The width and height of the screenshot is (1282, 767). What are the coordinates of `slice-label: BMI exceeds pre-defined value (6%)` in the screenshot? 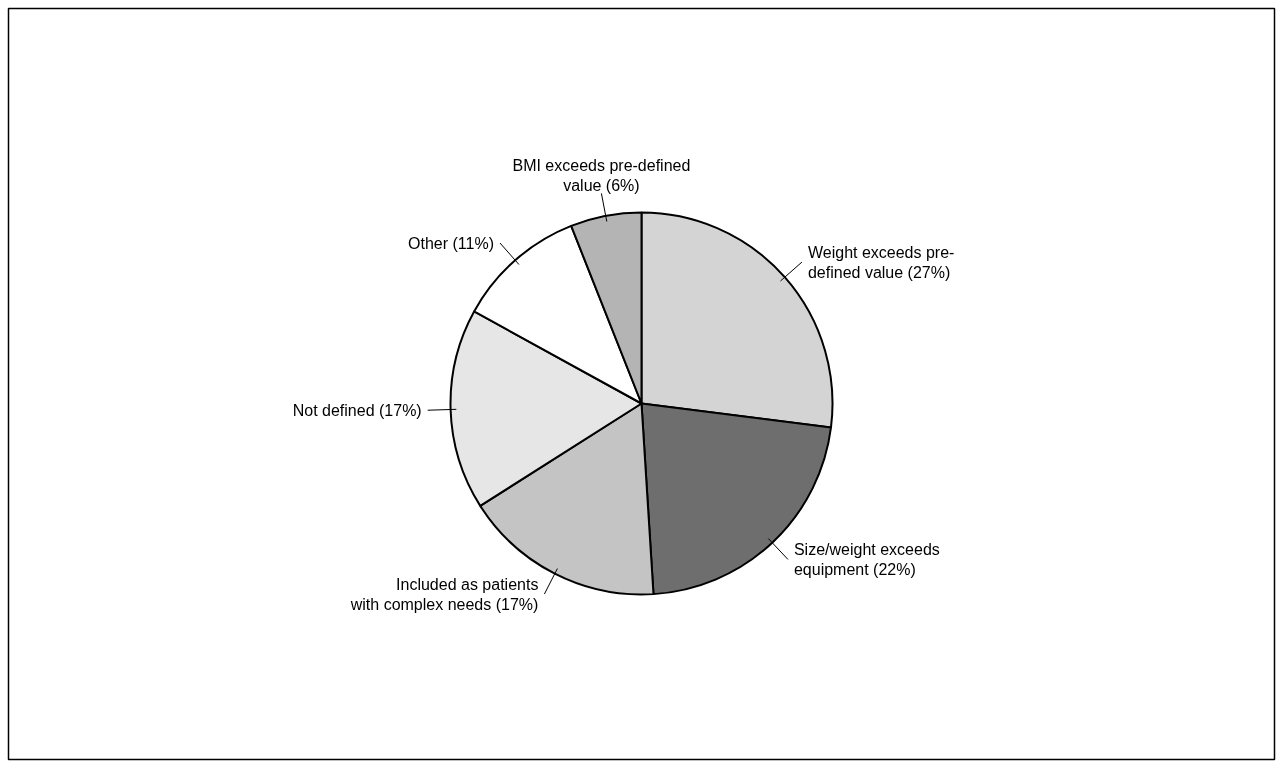 It's located at (601, 175).